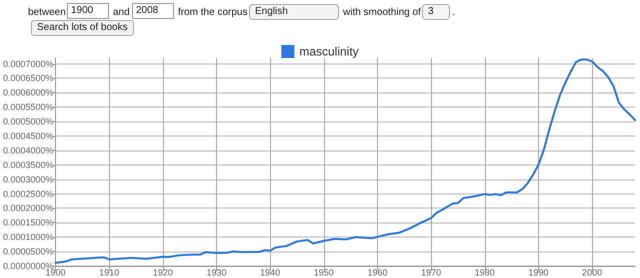  What do you see at coordinates (324, 273) in the screenshot?
I see `x-tick-label: 1950` at bounding box center [324, 273].